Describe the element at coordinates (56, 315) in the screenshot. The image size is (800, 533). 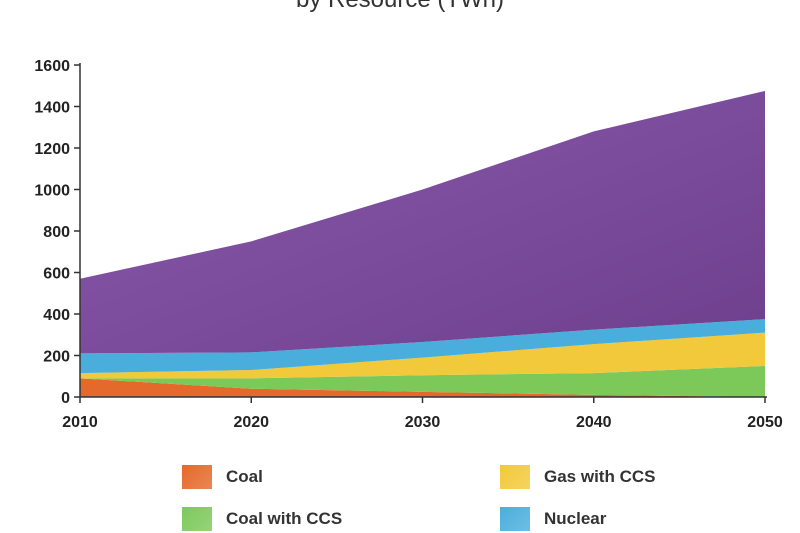
I see `y-tick-label: 400` at that location.